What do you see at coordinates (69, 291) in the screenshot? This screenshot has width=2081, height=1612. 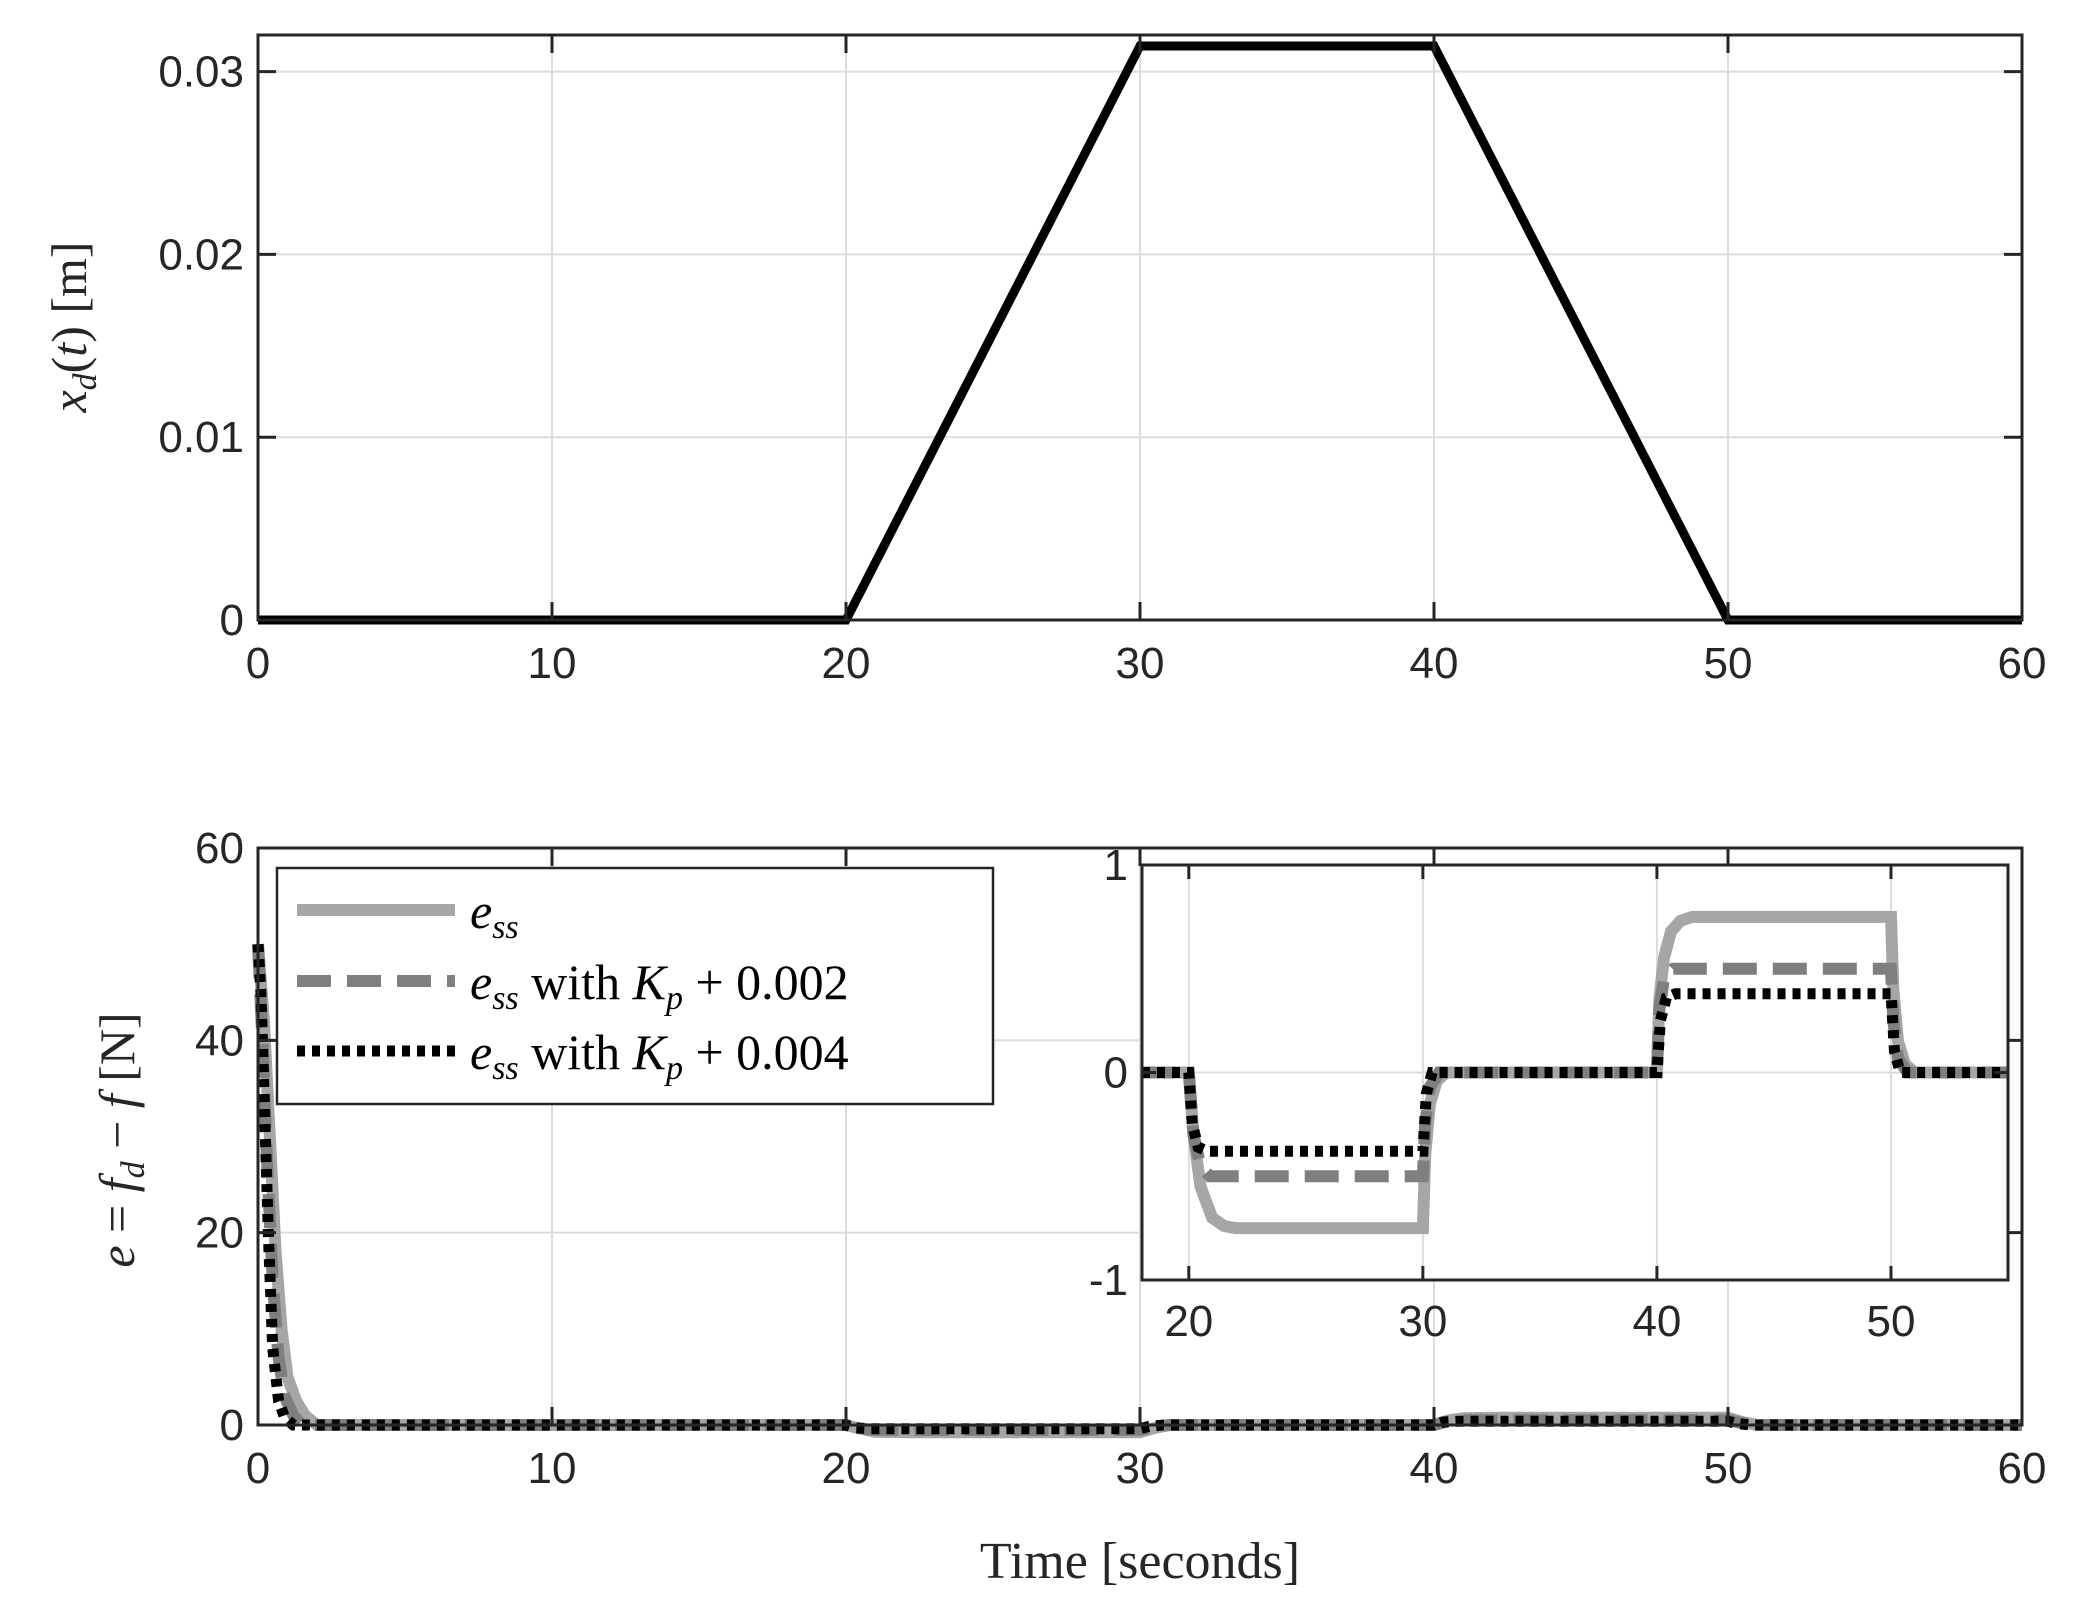 I see `top-ylabel-unit: ) [m]` at bounding box center [69, 291].